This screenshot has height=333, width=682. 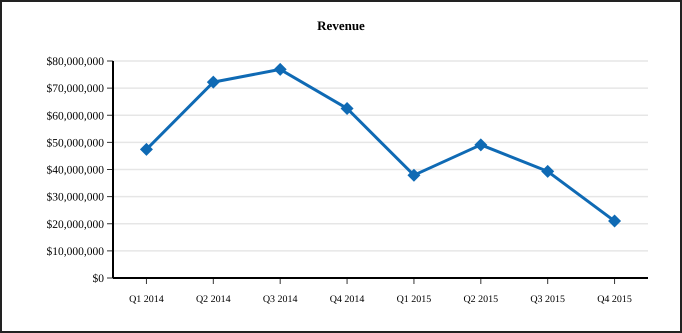 I want to click on y-tick-label: $50,000,000, so click(x=75, y=143).